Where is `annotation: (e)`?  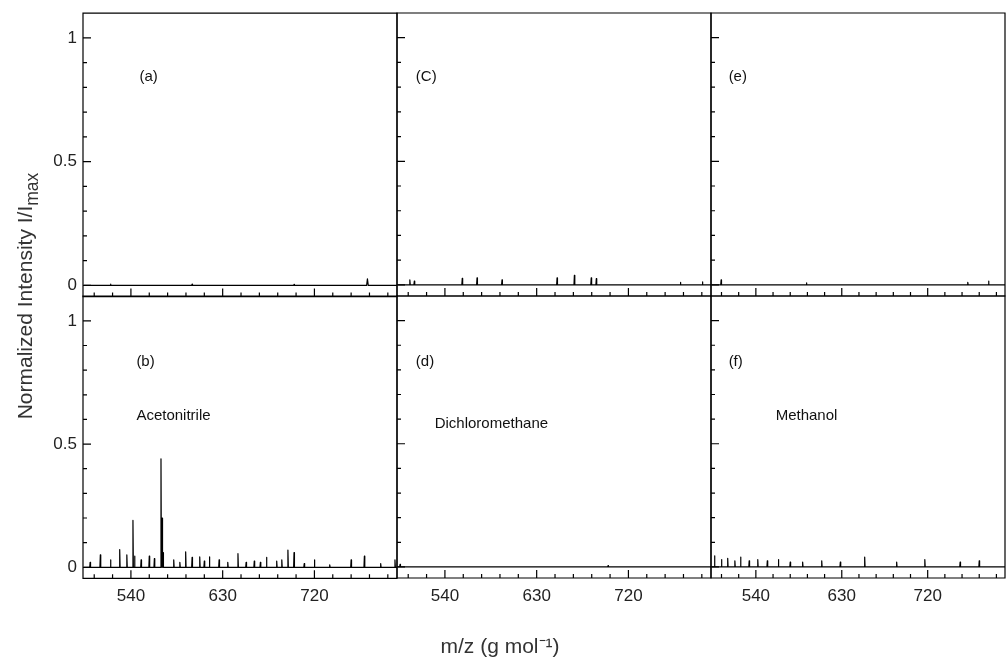
annotation: (e) is located at coordinates (737, 75).